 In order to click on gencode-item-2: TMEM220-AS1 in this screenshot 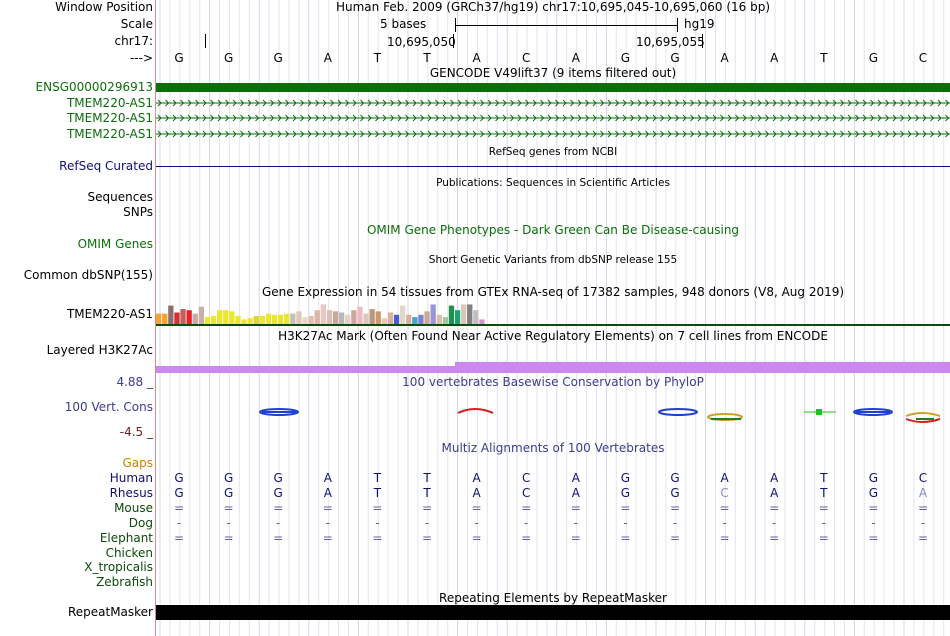, I will do `click(109, 118)`.